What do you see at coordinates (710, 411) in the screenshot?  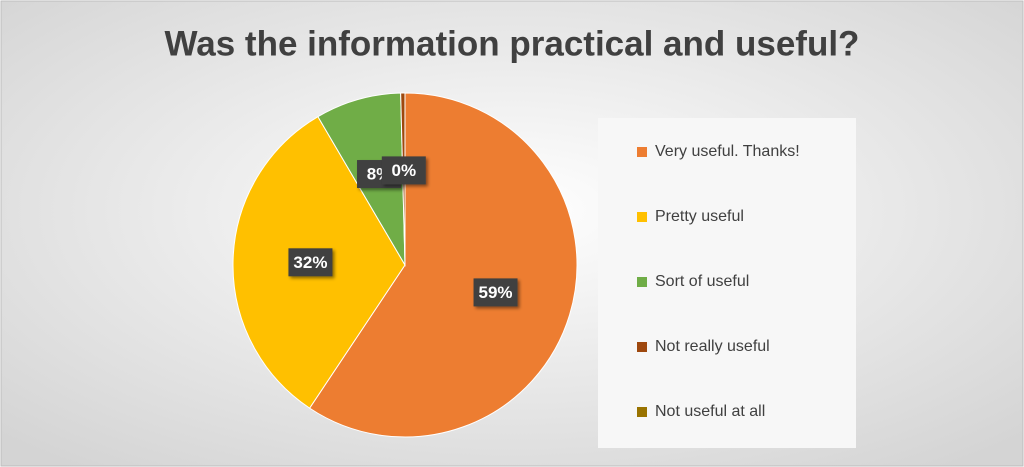 I see `legend-label: Not useful at all` at bounding box center [710, 411].